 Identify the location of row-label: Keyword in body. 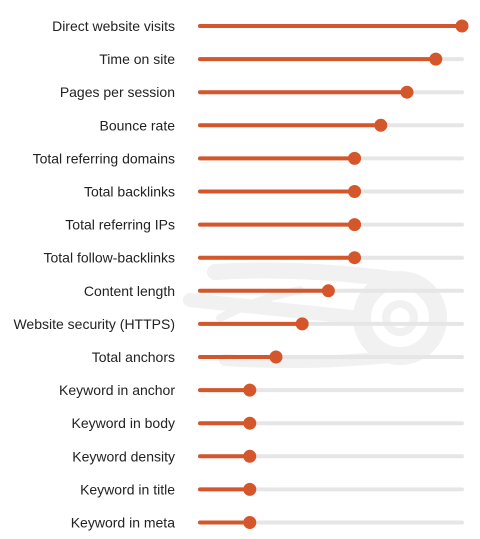
(123, 423).